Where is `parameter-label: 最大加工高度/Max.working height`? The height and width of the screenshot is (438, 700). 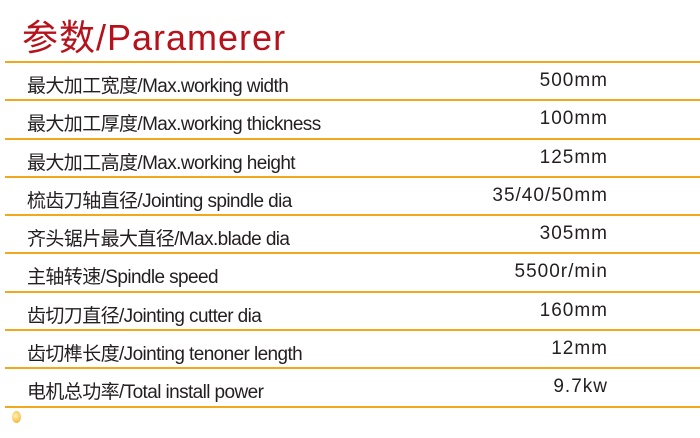 parameter-label: 最大加工高度/Max.working height is located at coordinates (161, 163).